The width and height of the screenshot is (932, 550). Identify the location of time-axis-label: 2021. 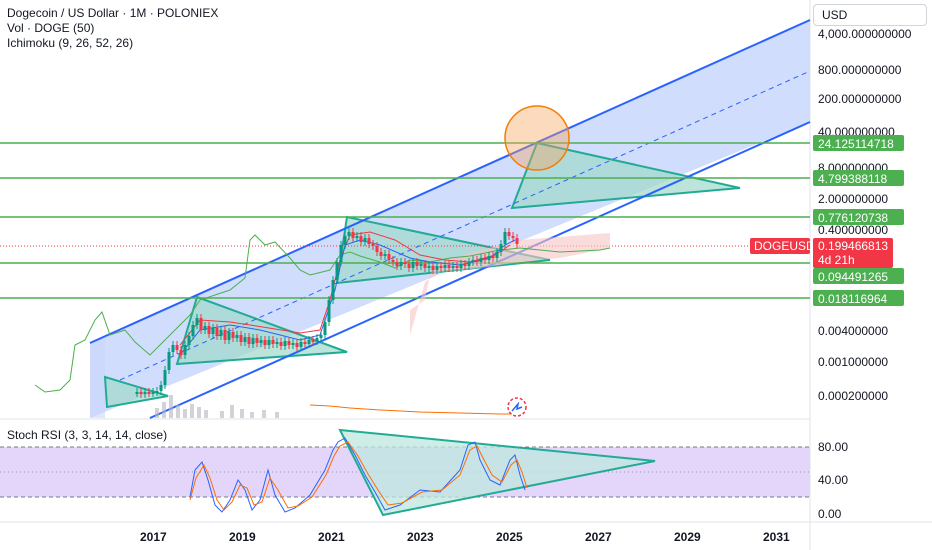
(331, 537).